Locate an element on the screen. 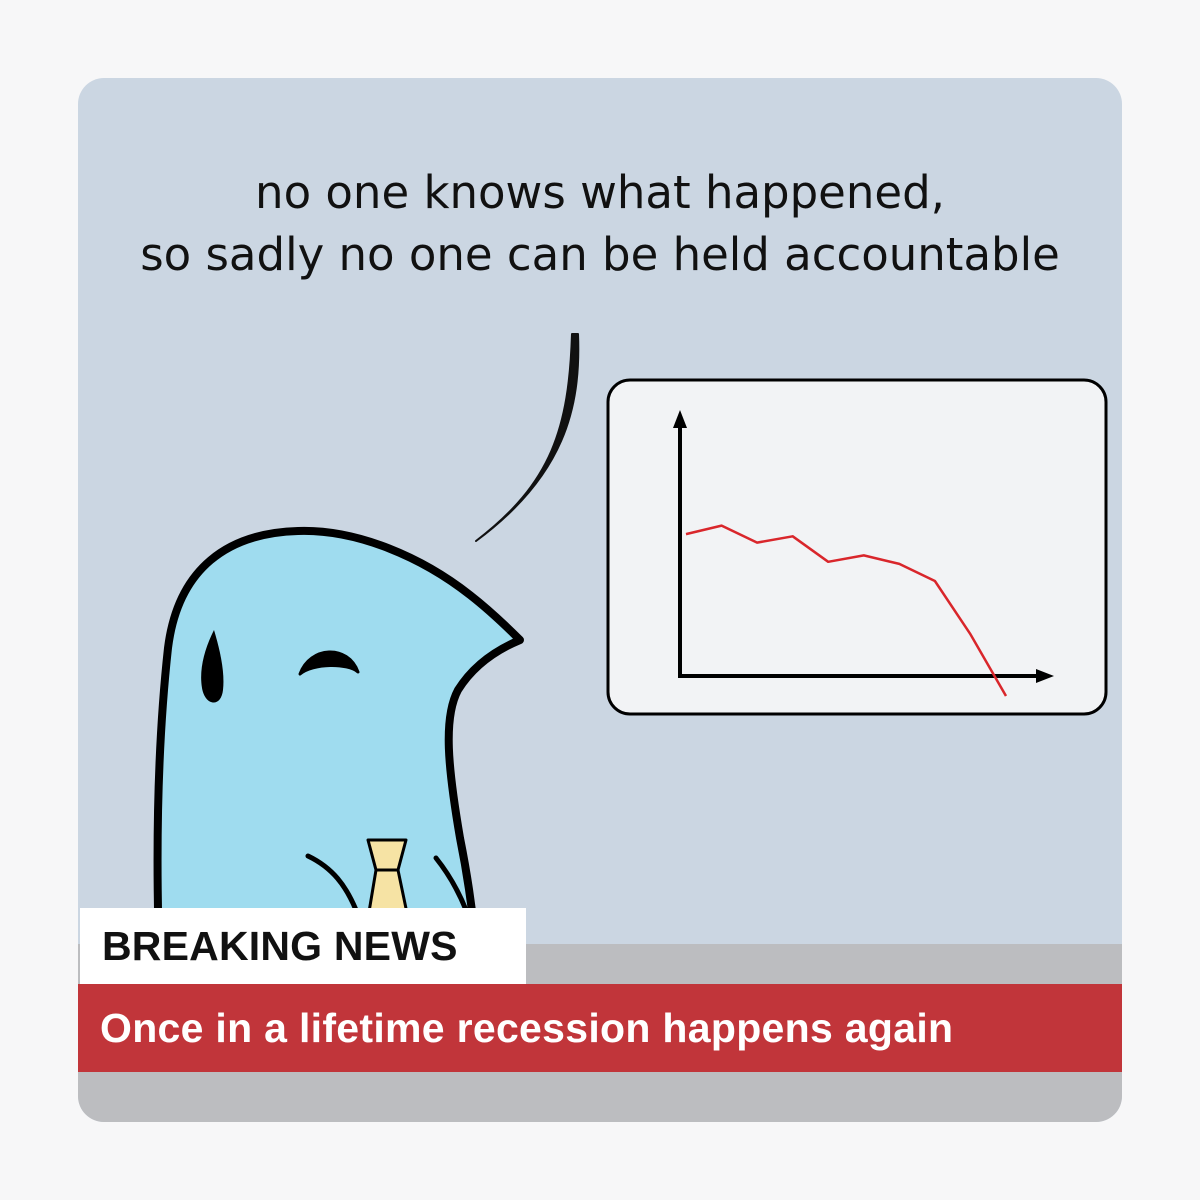 The height and width of the screenshot is (1200, 1200). bird-anchor is located at coordinates (338, 759).